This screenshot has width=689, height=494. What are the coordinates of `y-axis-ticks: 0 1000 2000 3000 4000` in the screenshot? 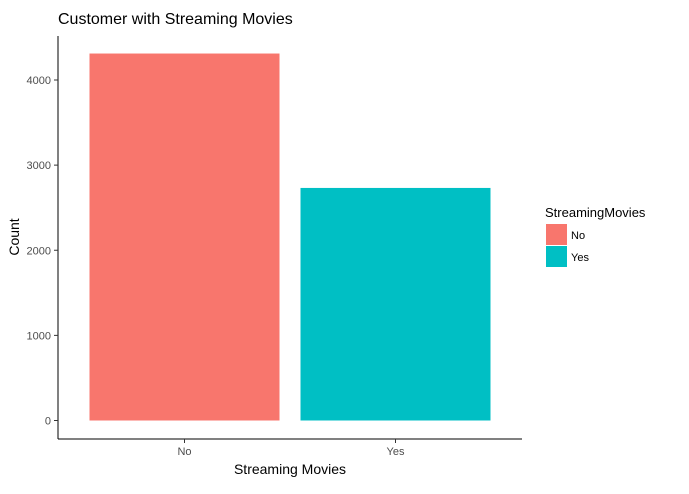 It's located at (42, 251).